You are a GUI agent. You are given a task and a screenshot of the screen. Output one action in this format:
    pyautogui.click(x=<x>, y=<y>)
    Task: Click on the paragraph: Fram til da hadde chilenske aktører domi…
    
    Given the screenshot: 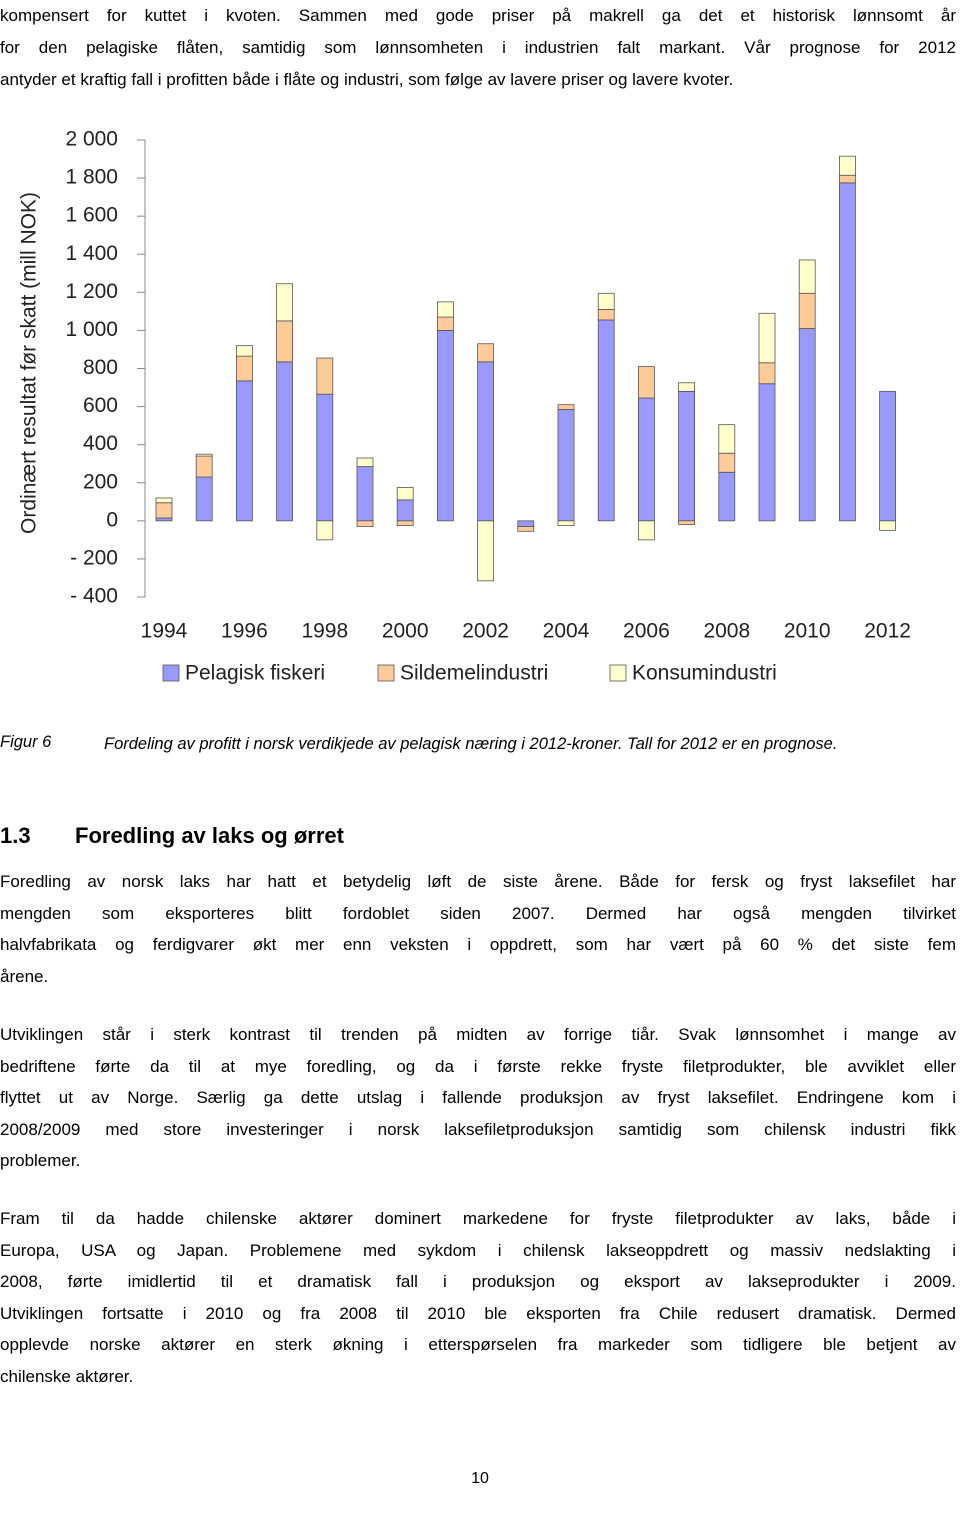 What is the action you would take?
    pyautogui.click(x=478, y=1298)
    